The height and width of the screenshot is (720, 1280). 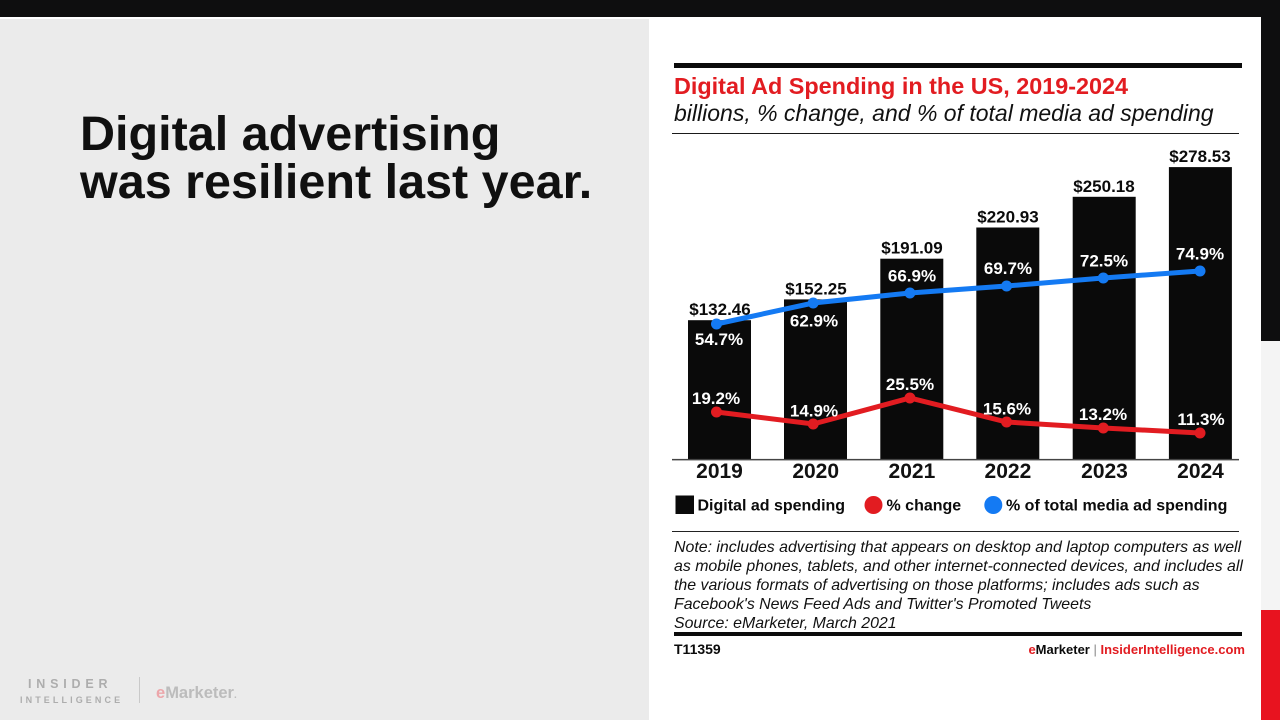 What do you see at coordinates (911, 248) in the screenshot?
I see `svg-text: $191.09` at bounding box center [911, 248].